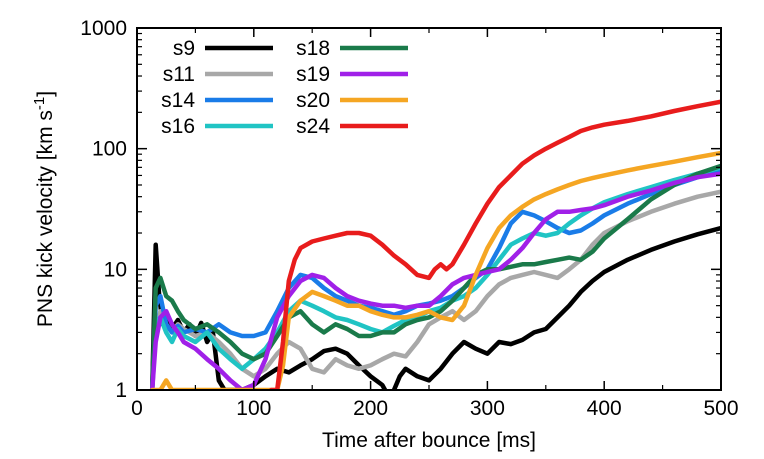 This screenshot has height=459, width=764. Describe the element at coordinates (370, 408) in the screenshot. I see `x-tick-label: 200` at that location.